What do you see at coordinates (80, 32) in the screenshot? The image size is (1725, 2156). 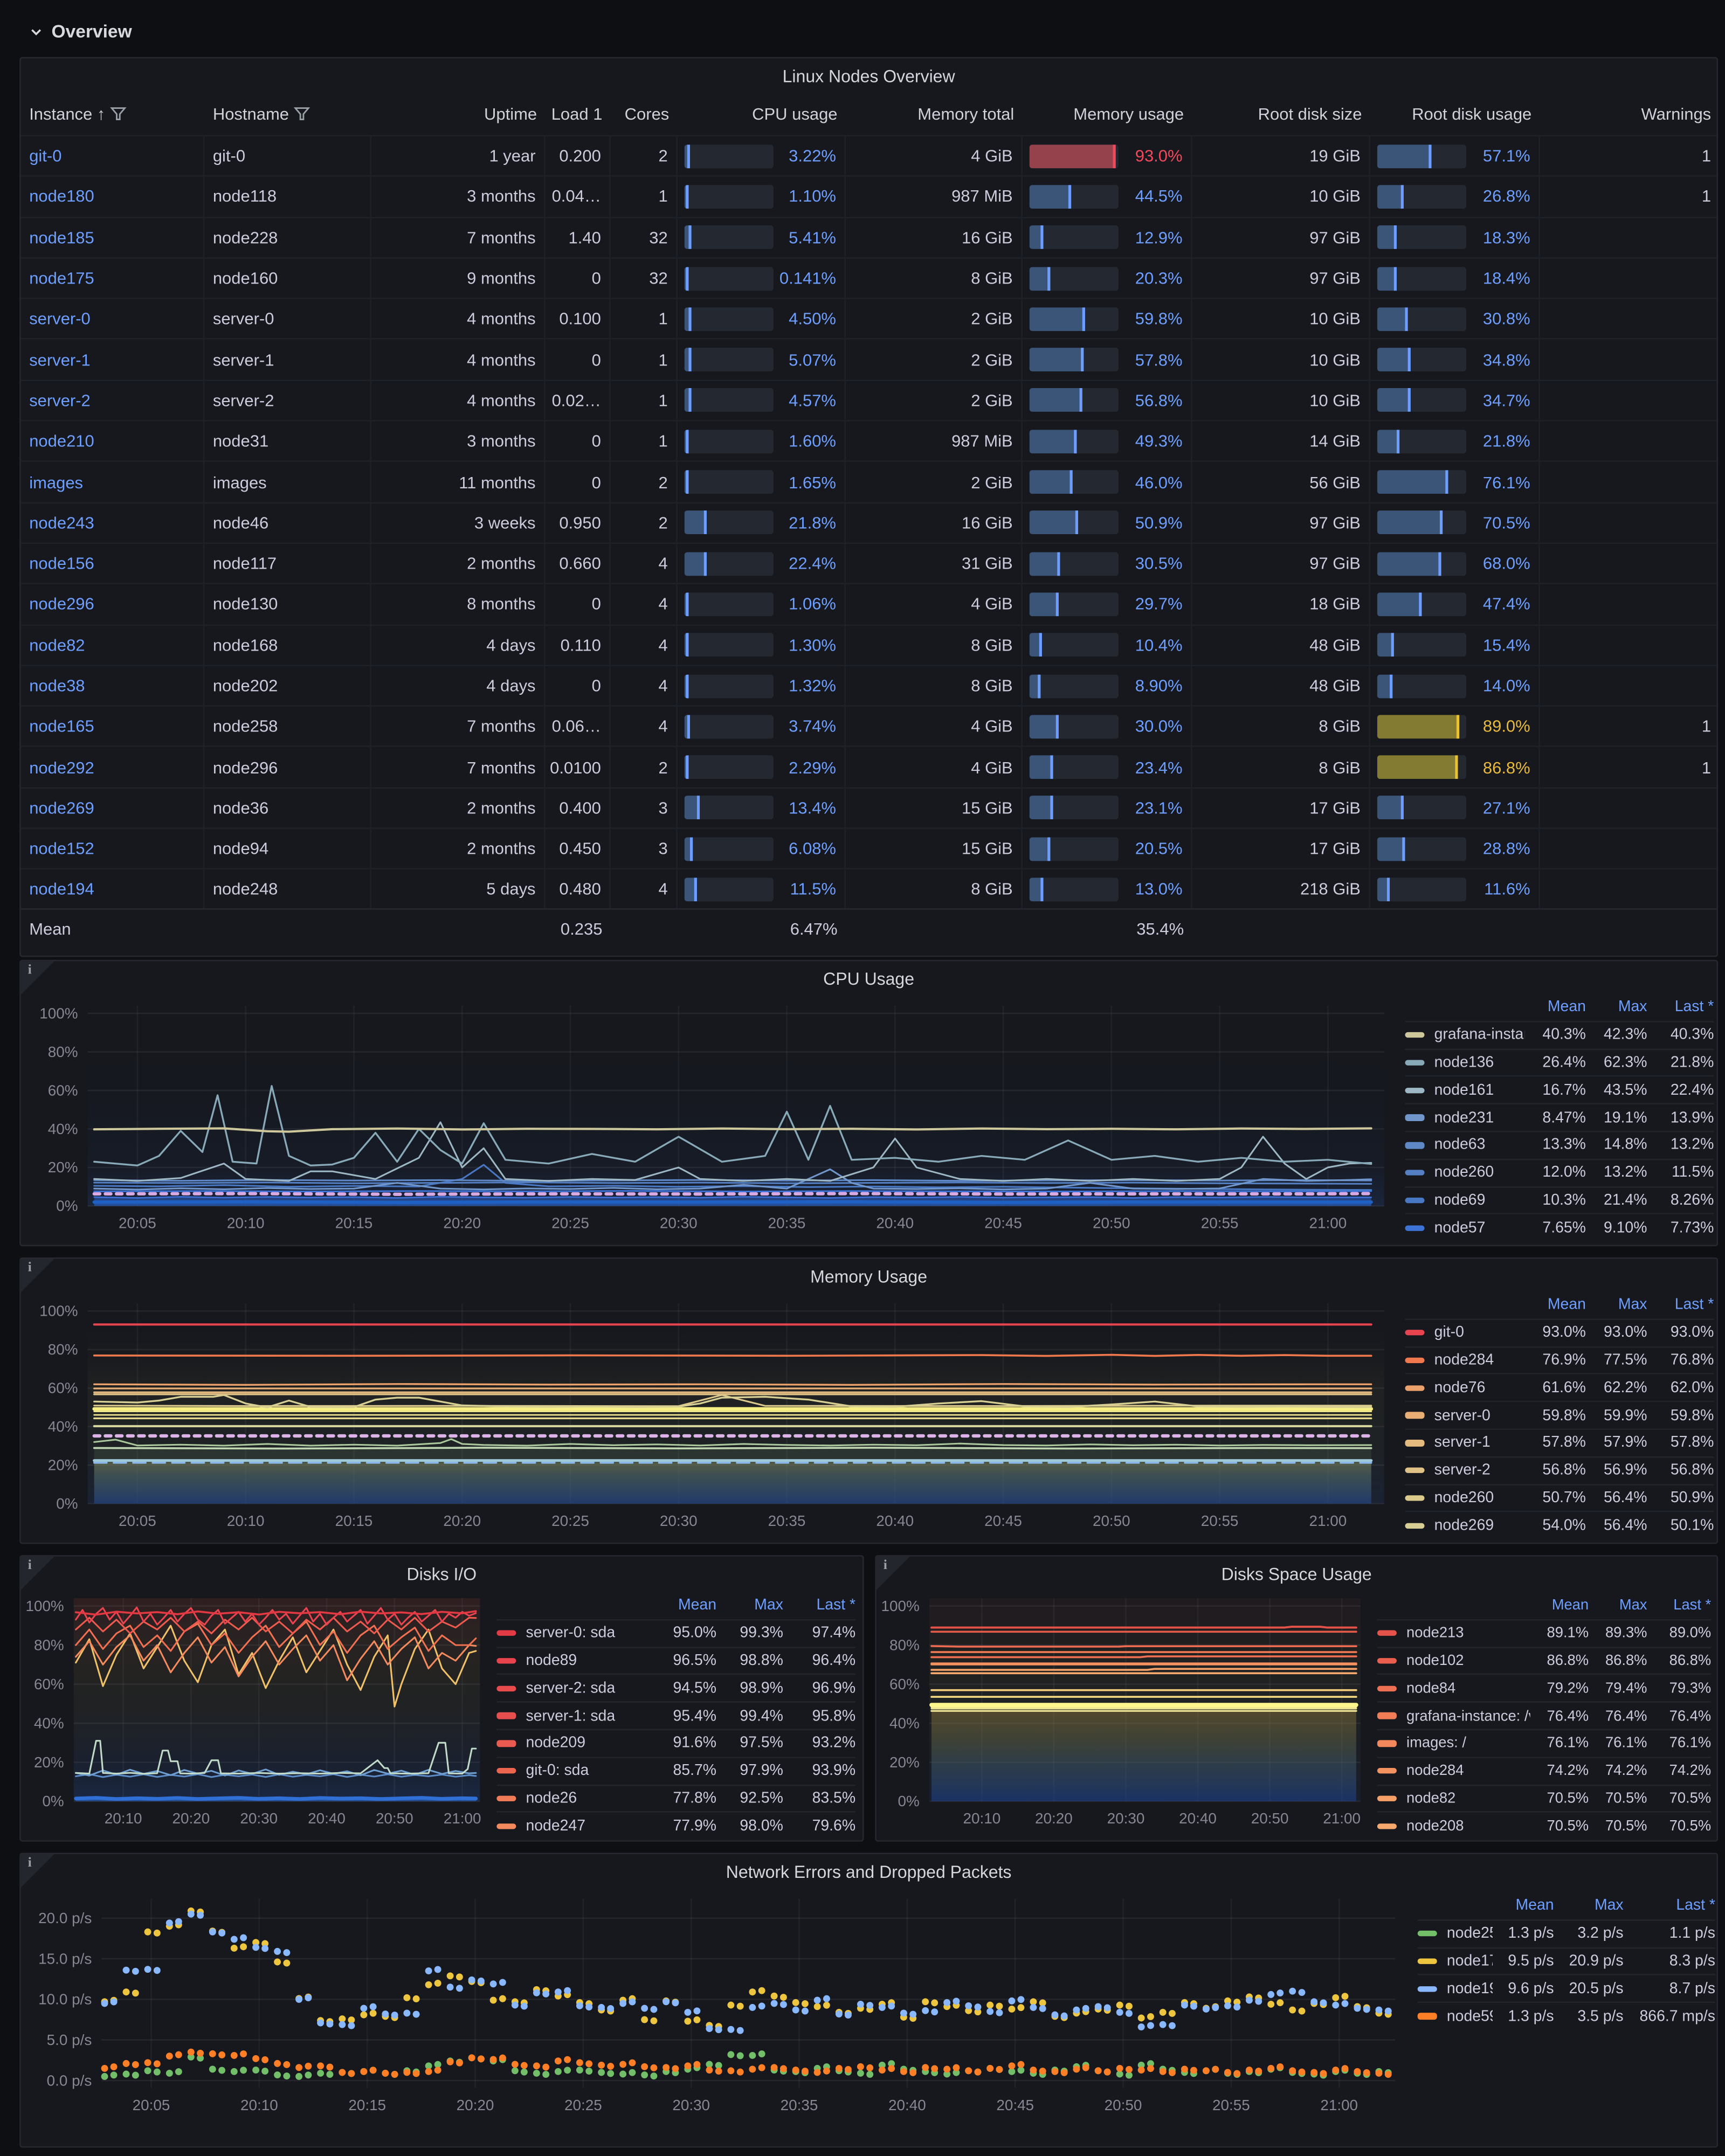 I see `dashboard-row-header: Overview` at bounding box center [80, 32].